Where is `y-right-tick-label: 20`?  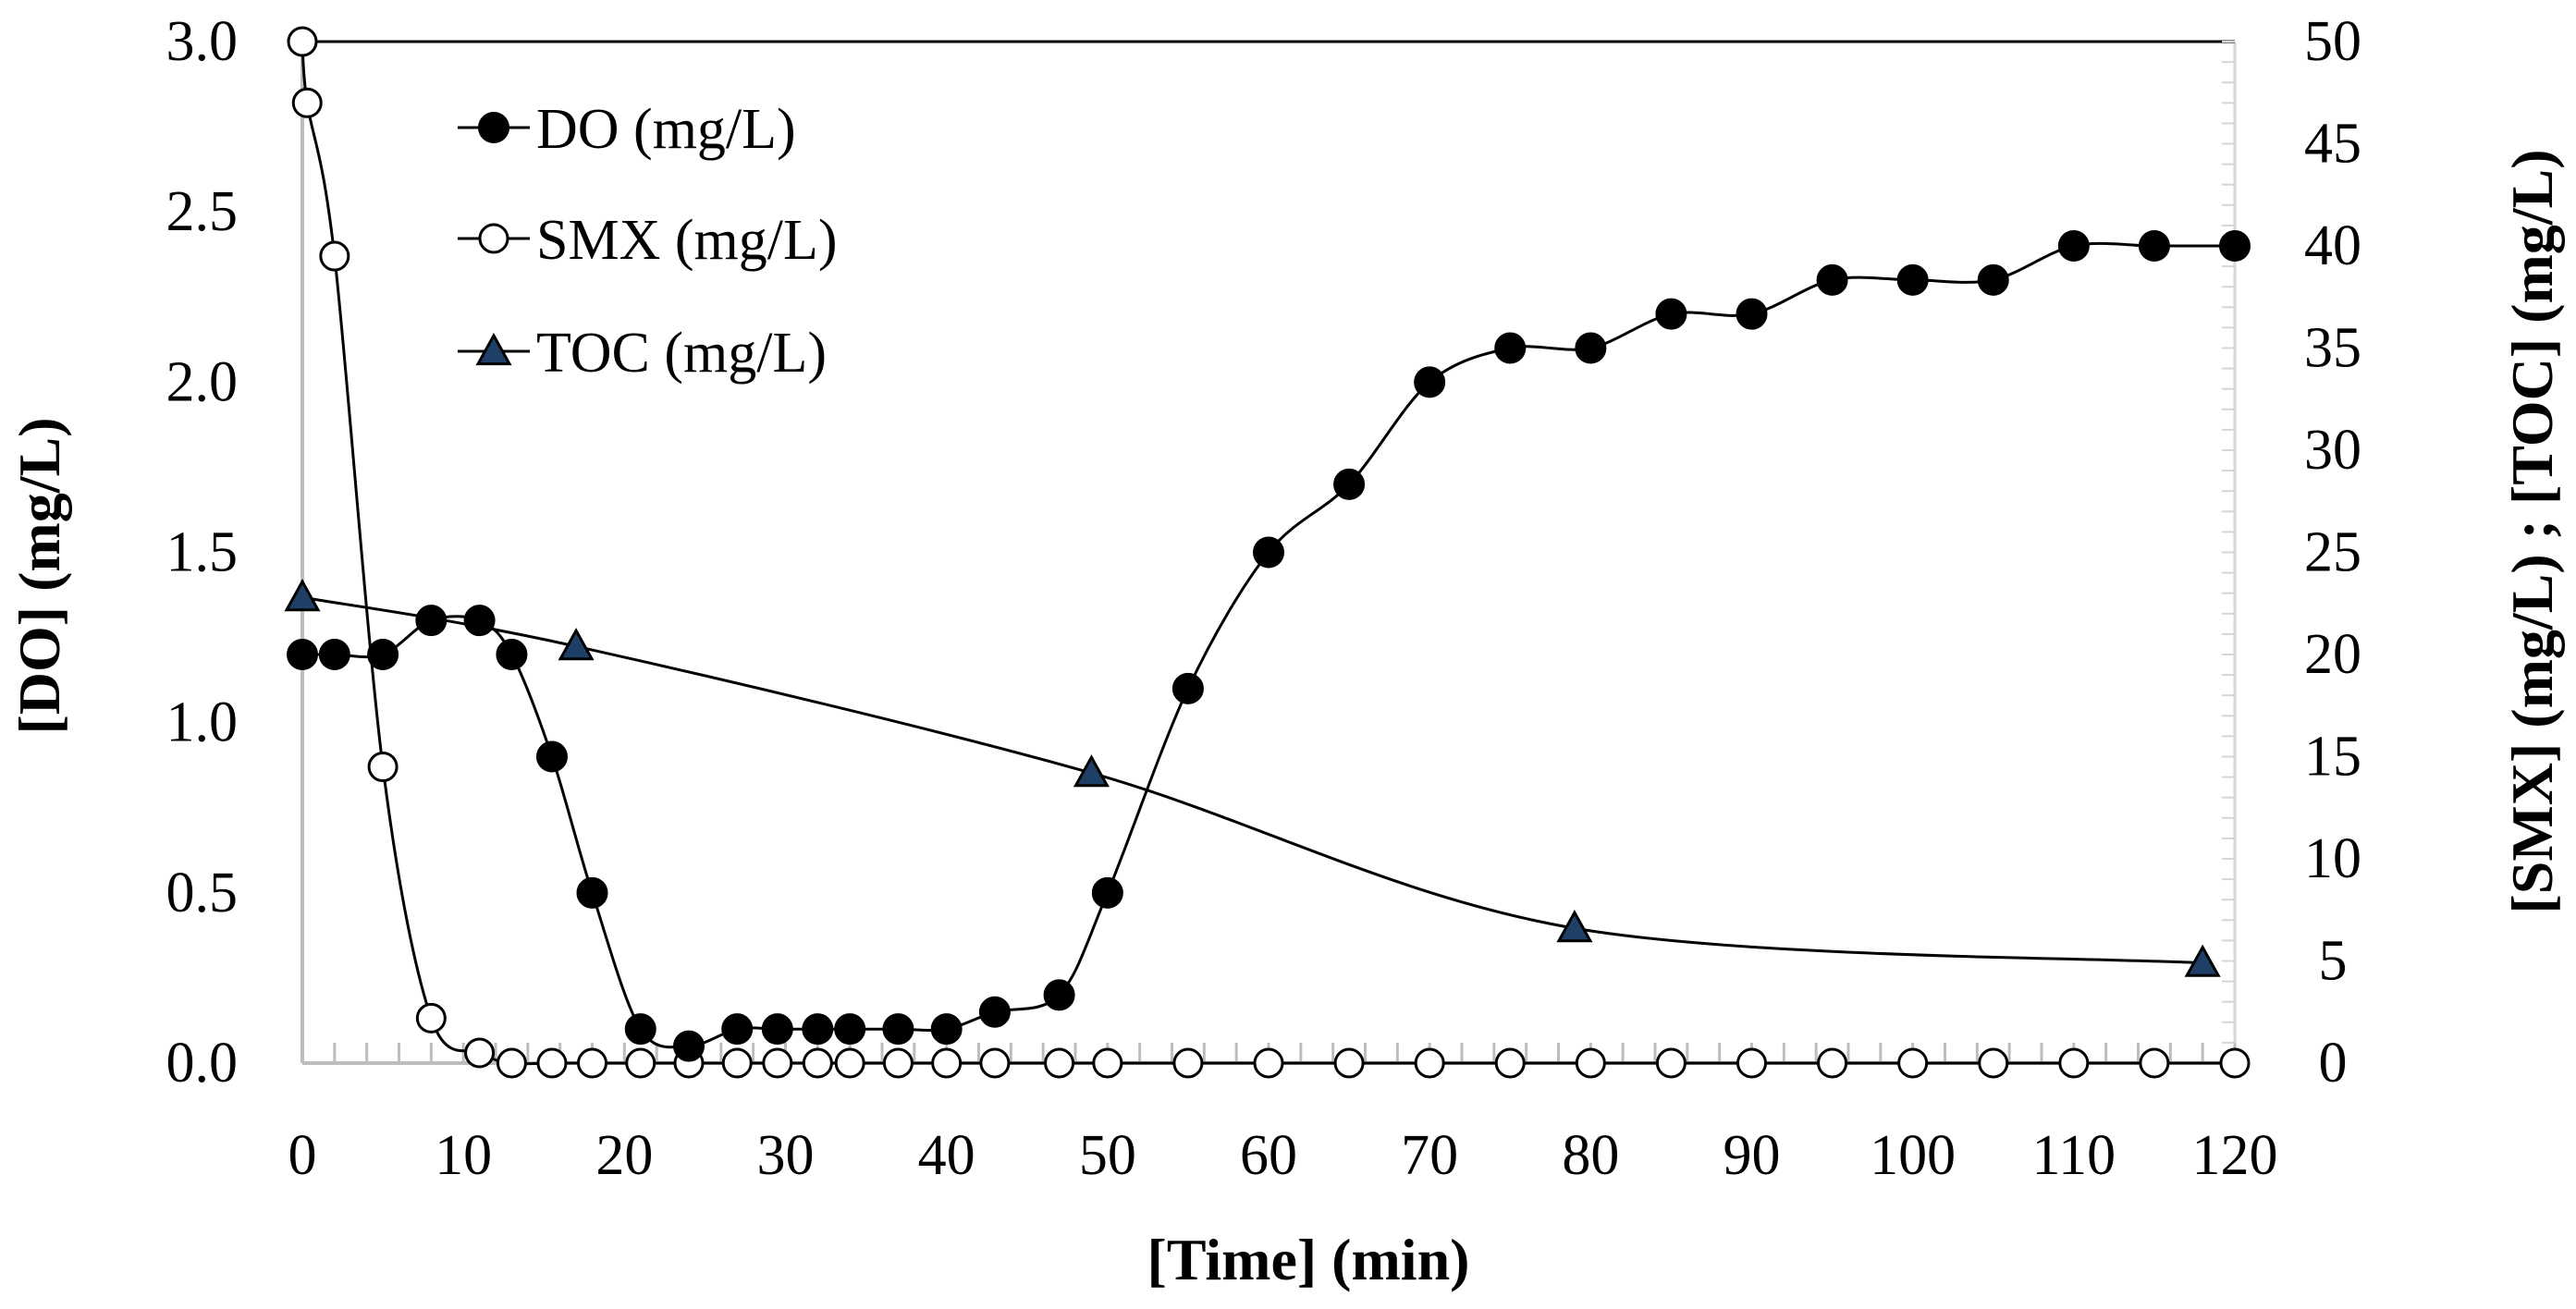
y-right-tick-label: 20 is located at coordinates (2332, 654).